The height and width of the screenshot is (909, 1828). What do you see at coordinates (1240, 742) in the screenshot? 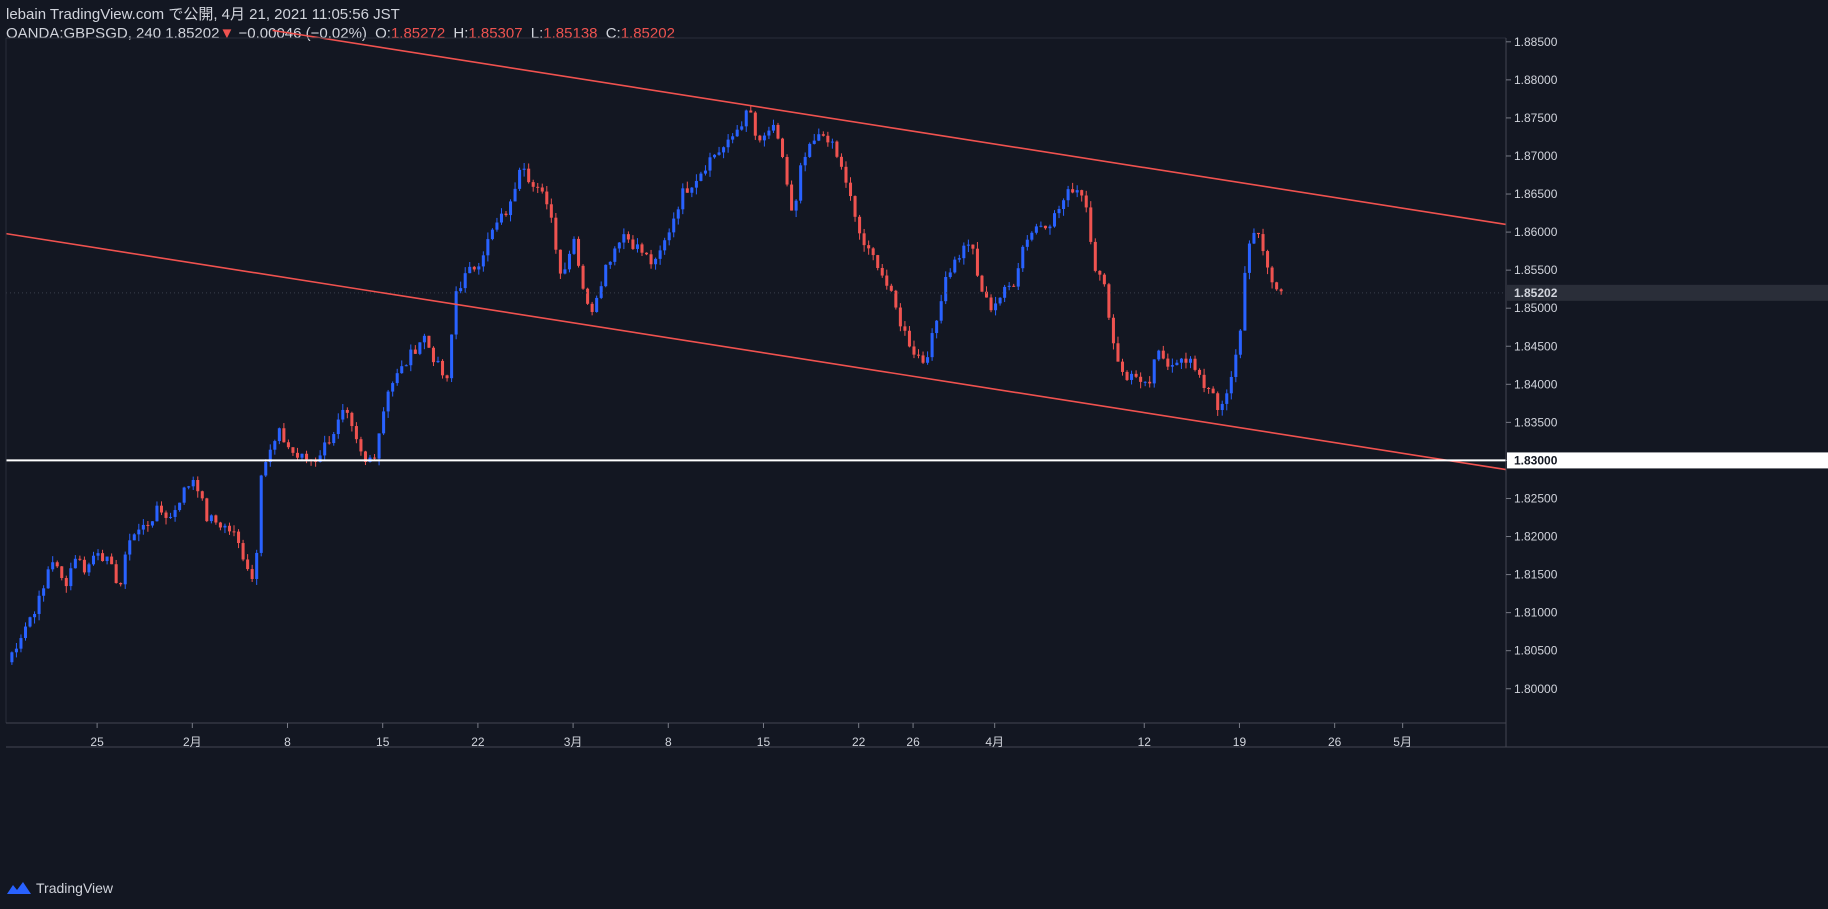
I see `time-tick-label: 19` at bounding box center [1240, 742].